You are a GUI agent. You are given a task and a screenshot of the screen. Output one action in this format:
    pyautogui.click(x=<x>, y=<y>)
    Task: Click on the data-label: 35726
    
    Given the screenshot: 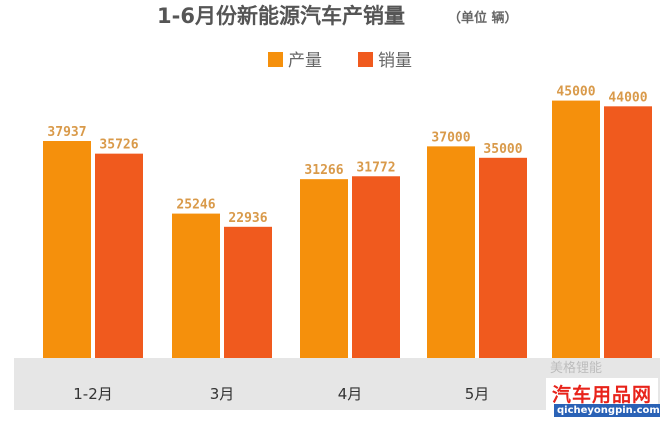 What is the action you would take?
    pyautogui.click(x=118, y=145)
    